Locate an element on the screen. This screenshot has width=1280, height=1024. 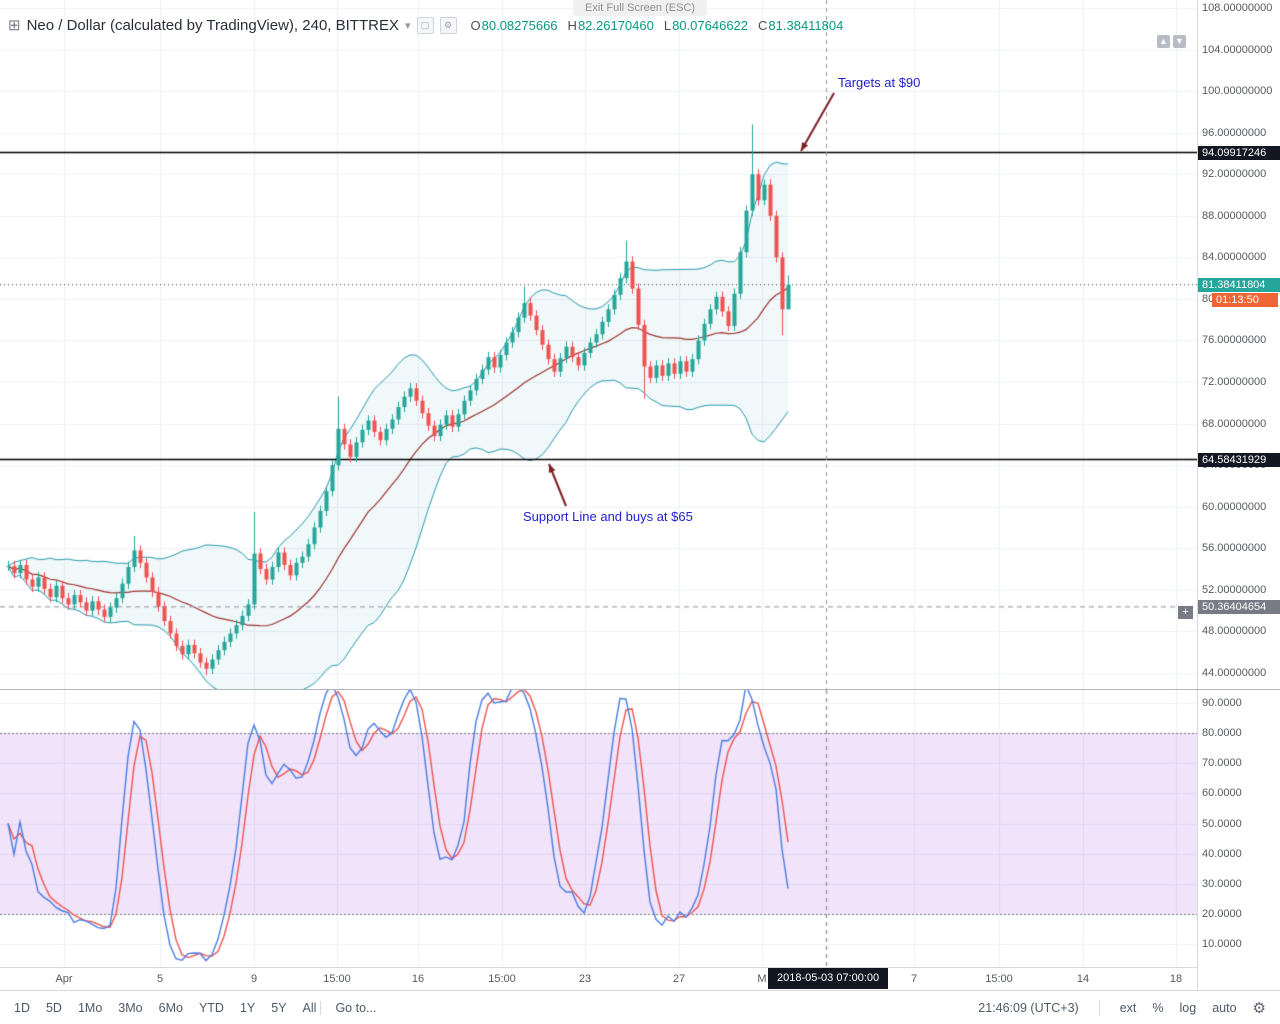
annotation-targets: Targets at $90 is located at coordinates (879, 82).